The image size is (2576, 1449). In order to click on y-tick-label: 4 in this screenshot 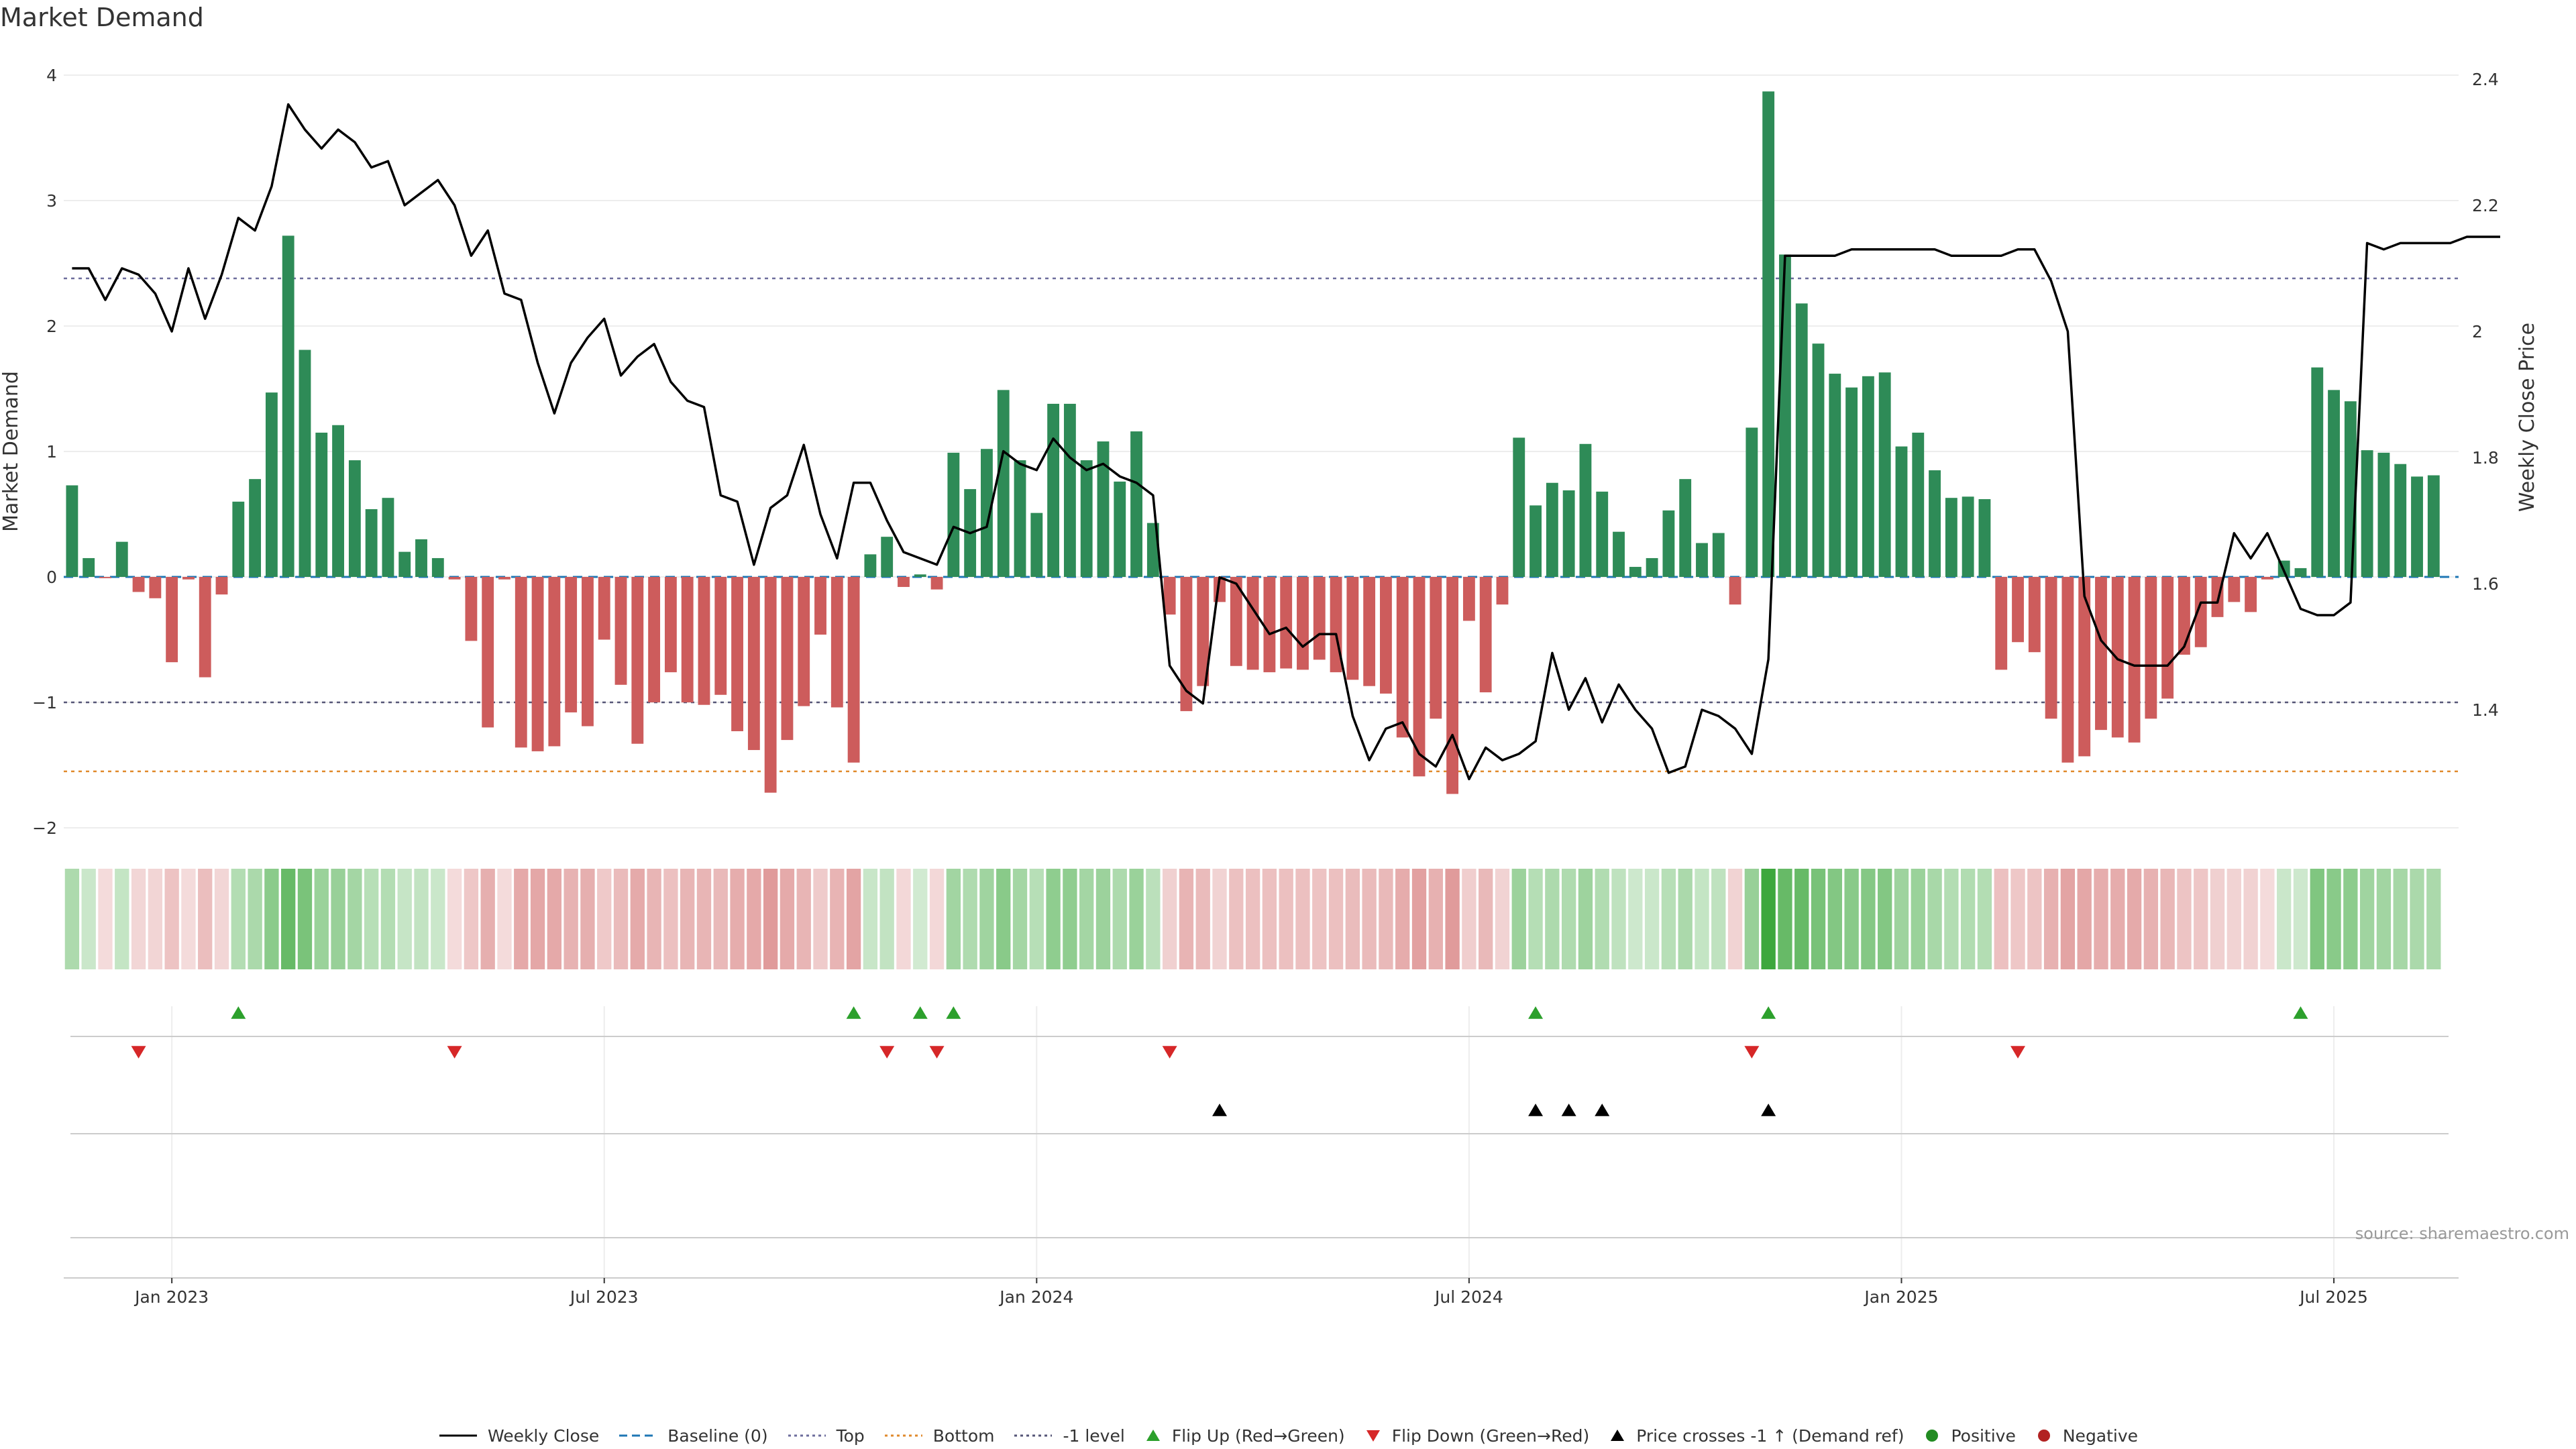, I will do `click(51, 75)`.